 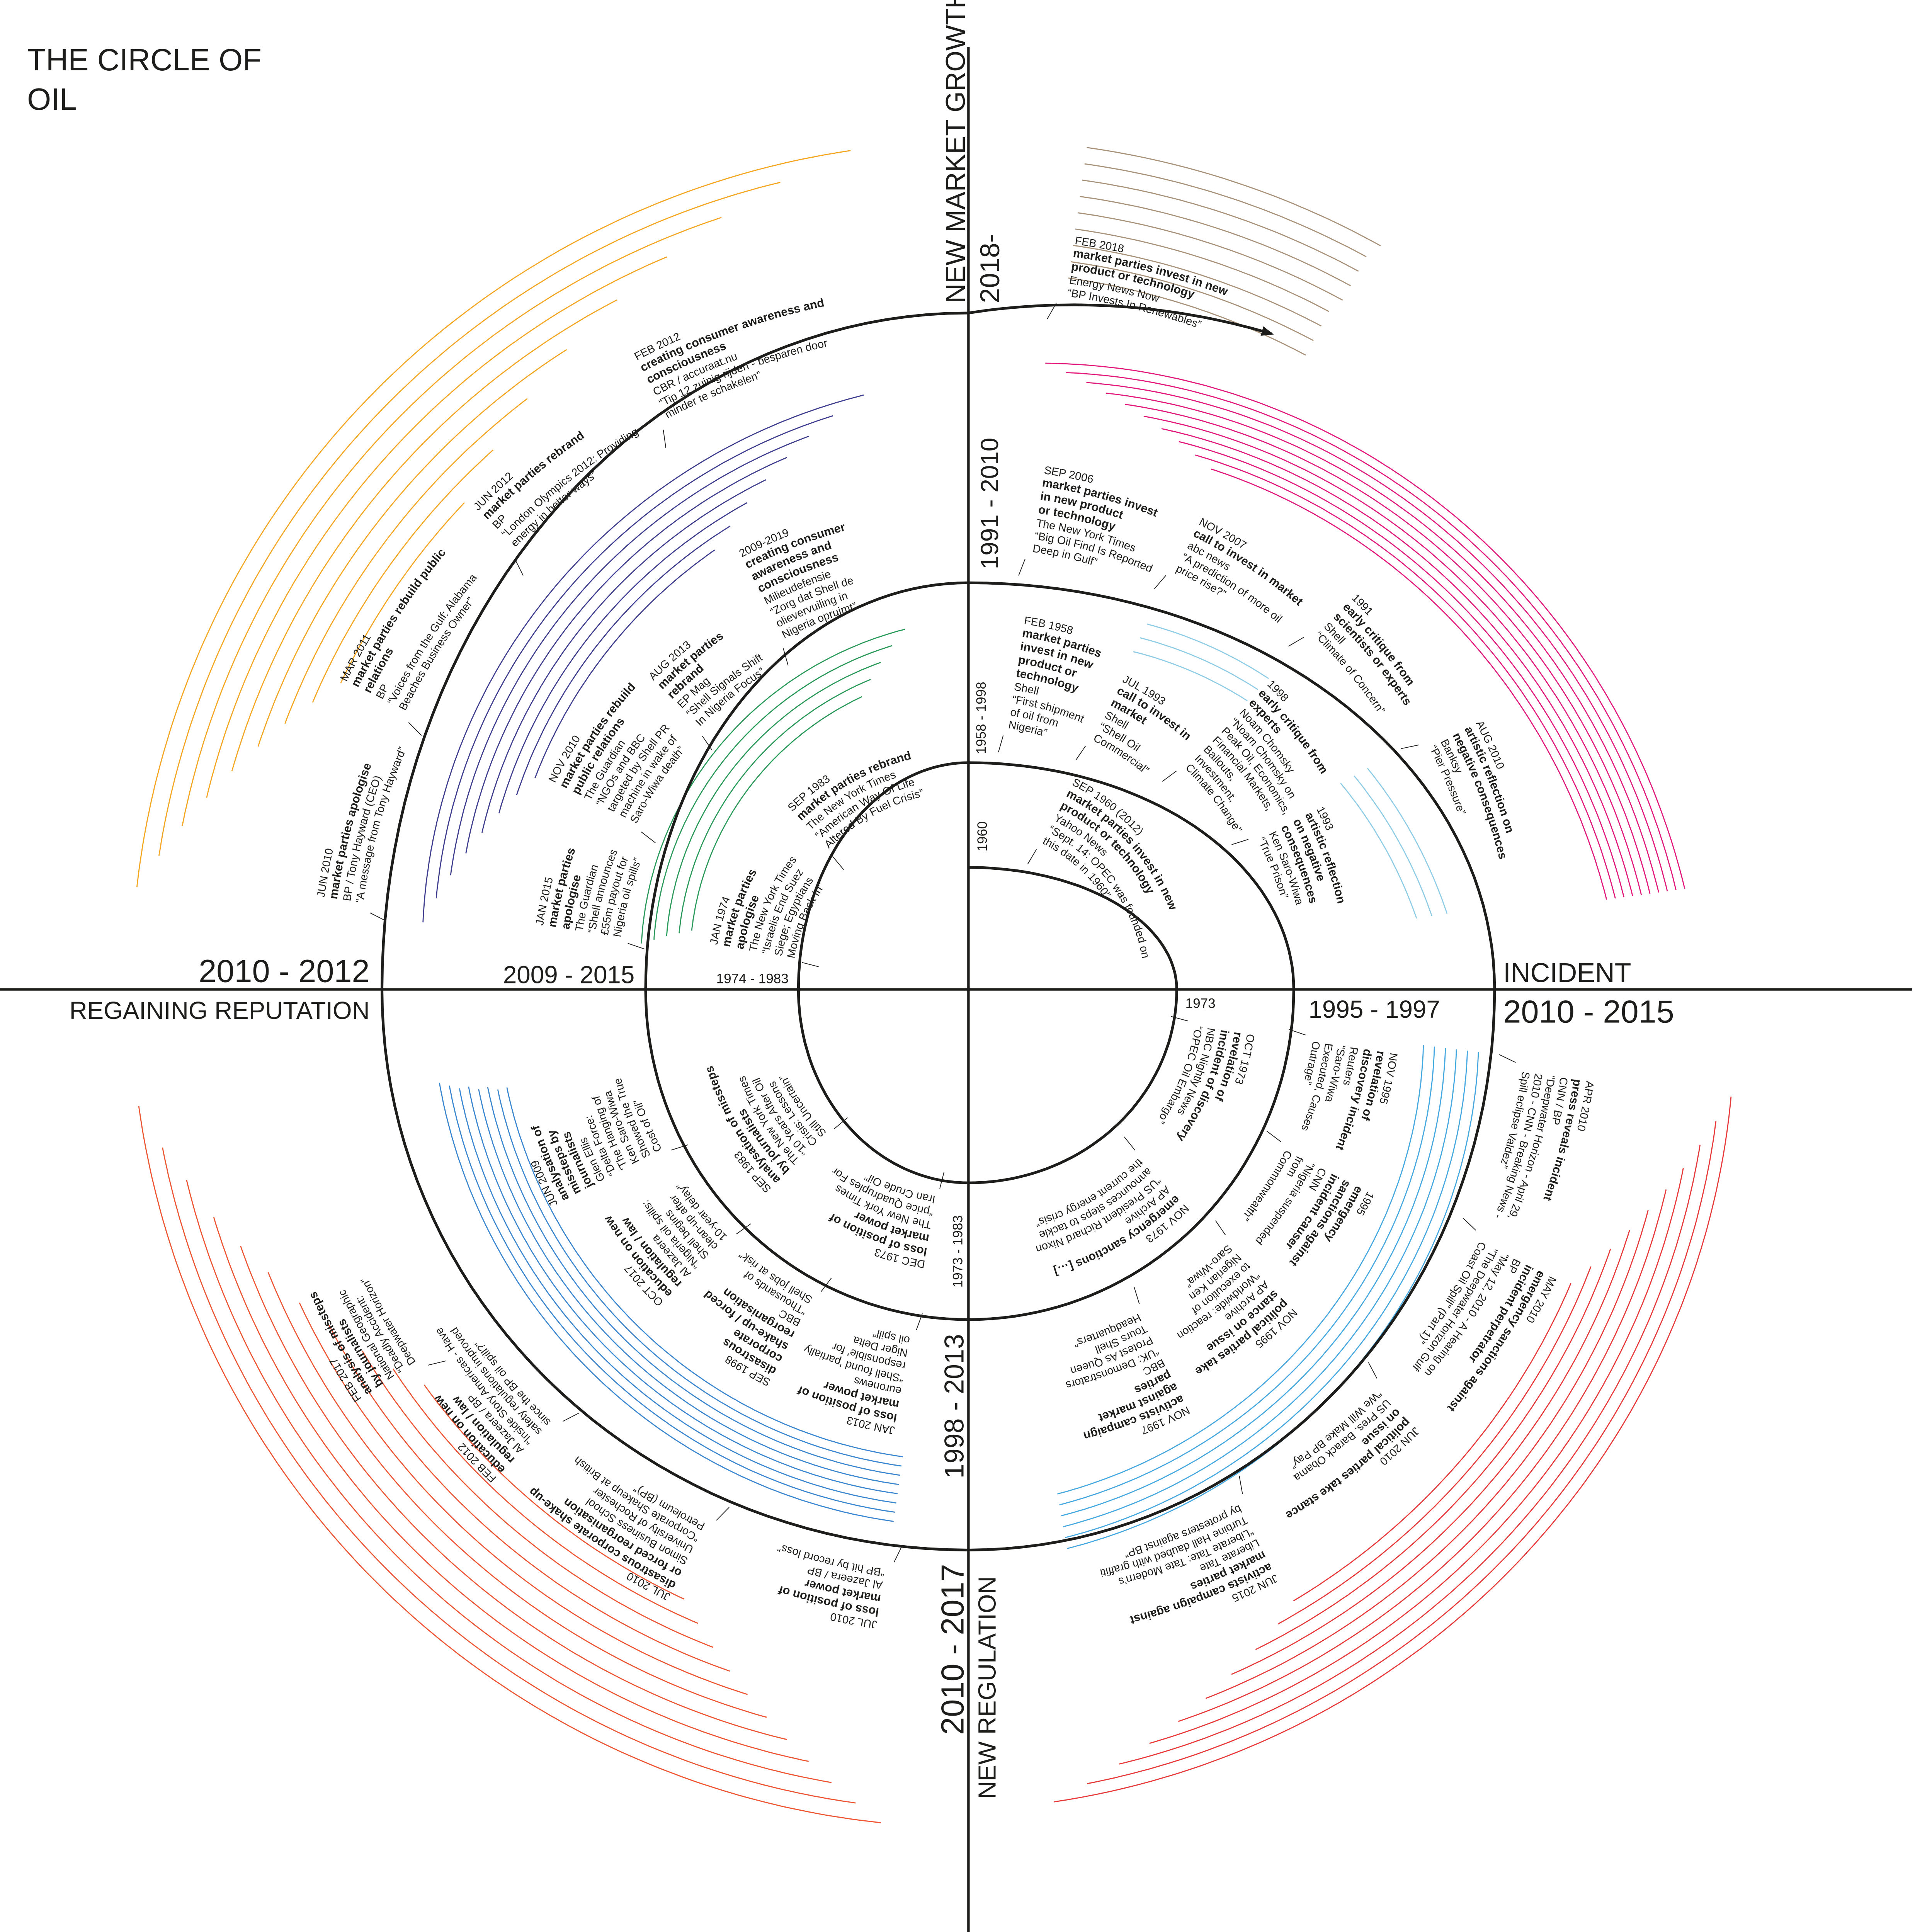 I want to click on period-label-2010-2017: 2010 - 2017, so click(x=953, y=1650).